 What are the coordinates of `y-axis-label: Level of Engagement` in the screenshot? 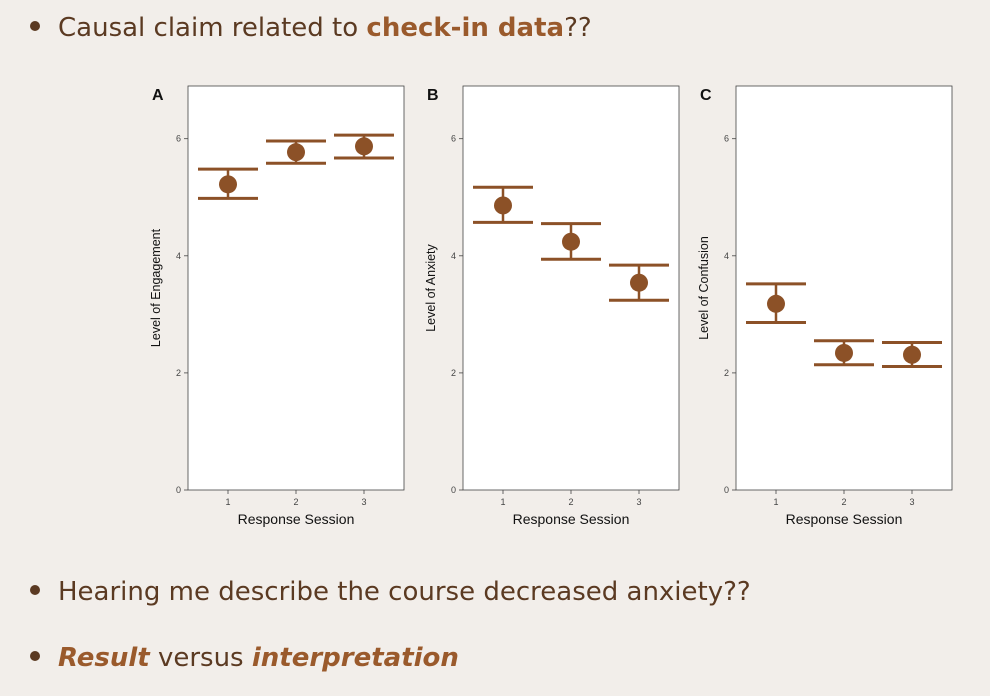 It's located at (156, 287).